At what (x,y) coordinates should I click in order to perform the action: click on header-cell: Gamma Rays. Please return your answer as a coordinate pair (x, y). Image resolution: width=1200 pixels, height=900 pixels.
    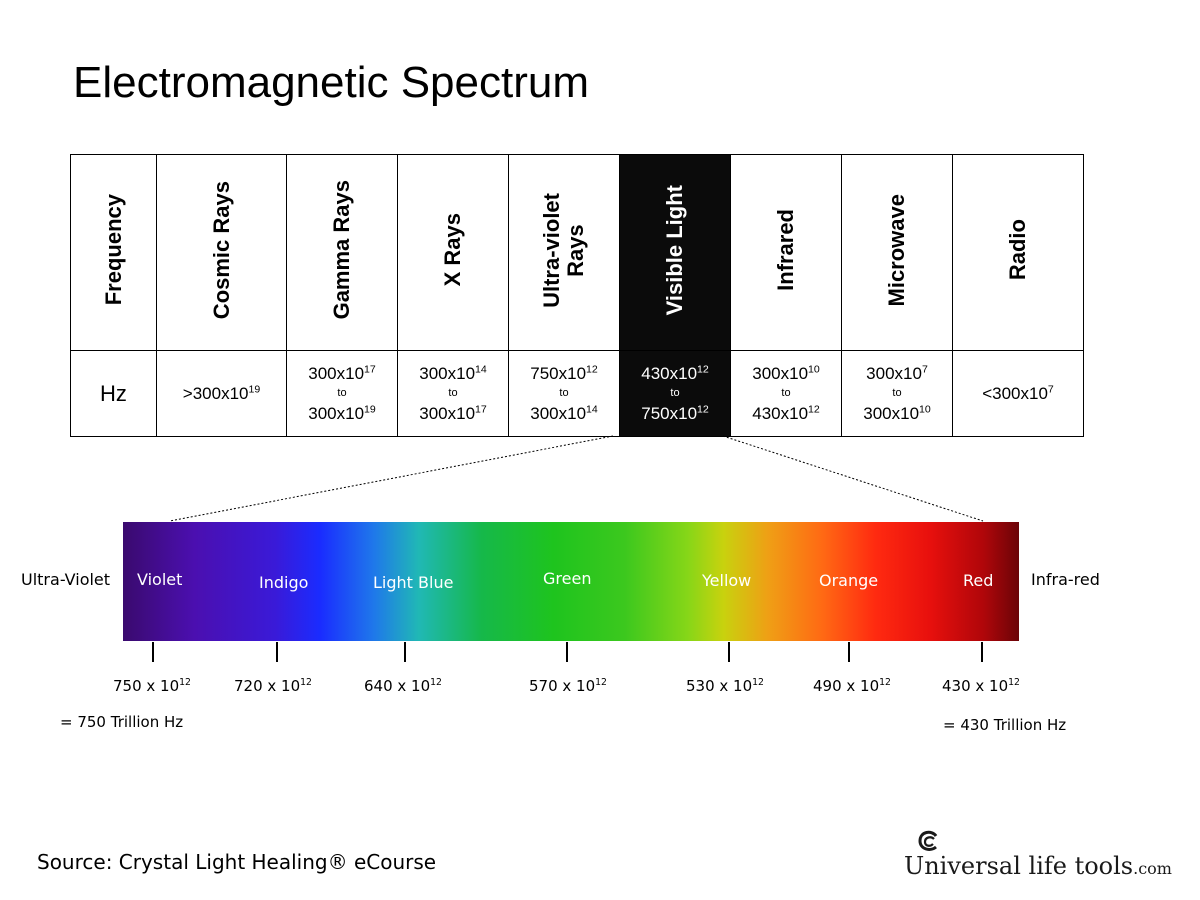
    Looking at the image, I should click on (342, 252).